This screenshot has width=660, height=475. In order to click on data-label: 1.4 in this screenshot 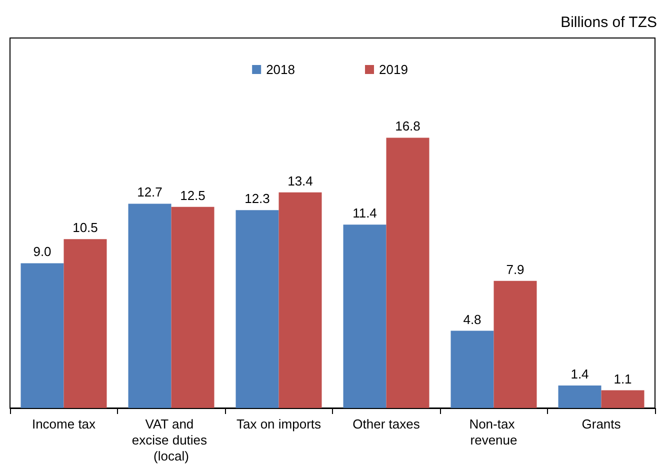, I will do `click(579, 374)`.